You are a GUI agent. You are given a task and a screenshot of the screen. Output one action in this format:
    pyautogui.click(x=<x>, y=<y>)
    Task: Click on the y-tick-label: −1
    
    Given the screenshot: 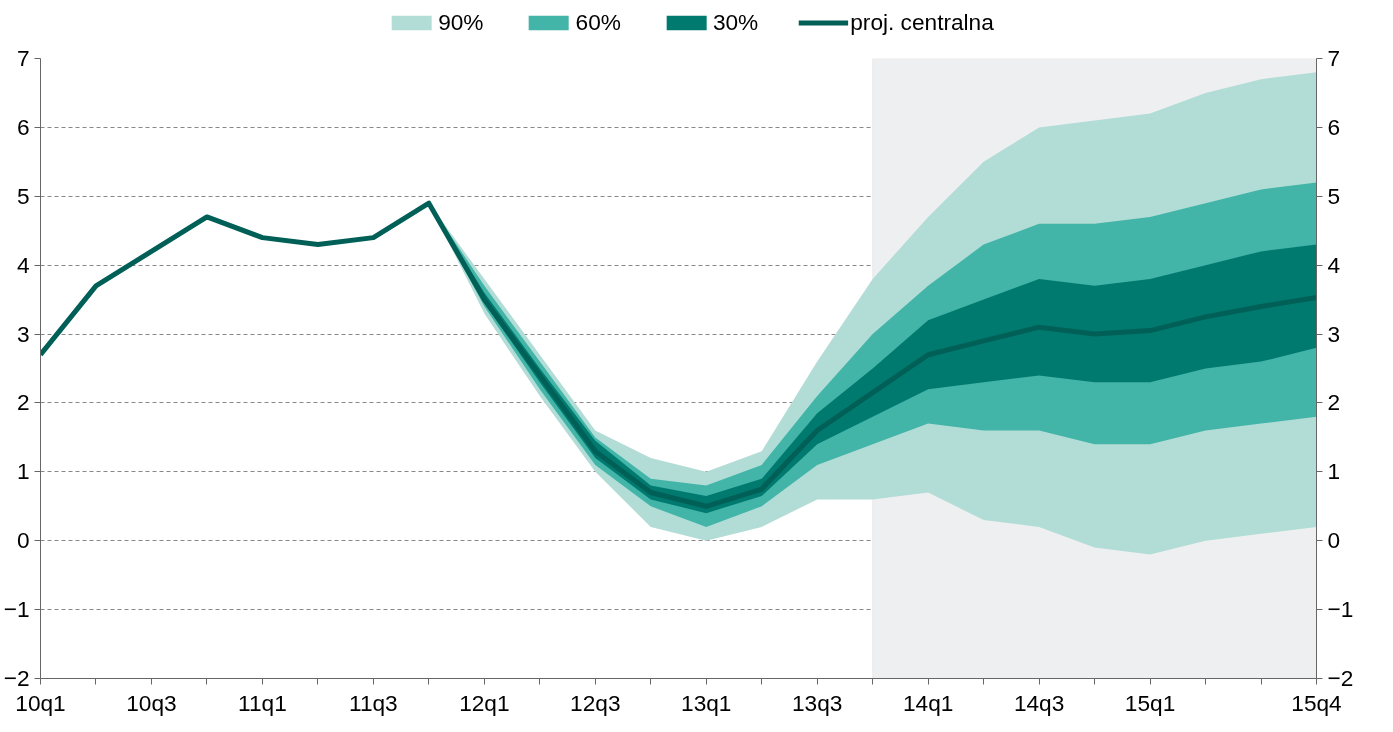 What is the action you would take?
    pyautogui.click(x=16, y=609)
    